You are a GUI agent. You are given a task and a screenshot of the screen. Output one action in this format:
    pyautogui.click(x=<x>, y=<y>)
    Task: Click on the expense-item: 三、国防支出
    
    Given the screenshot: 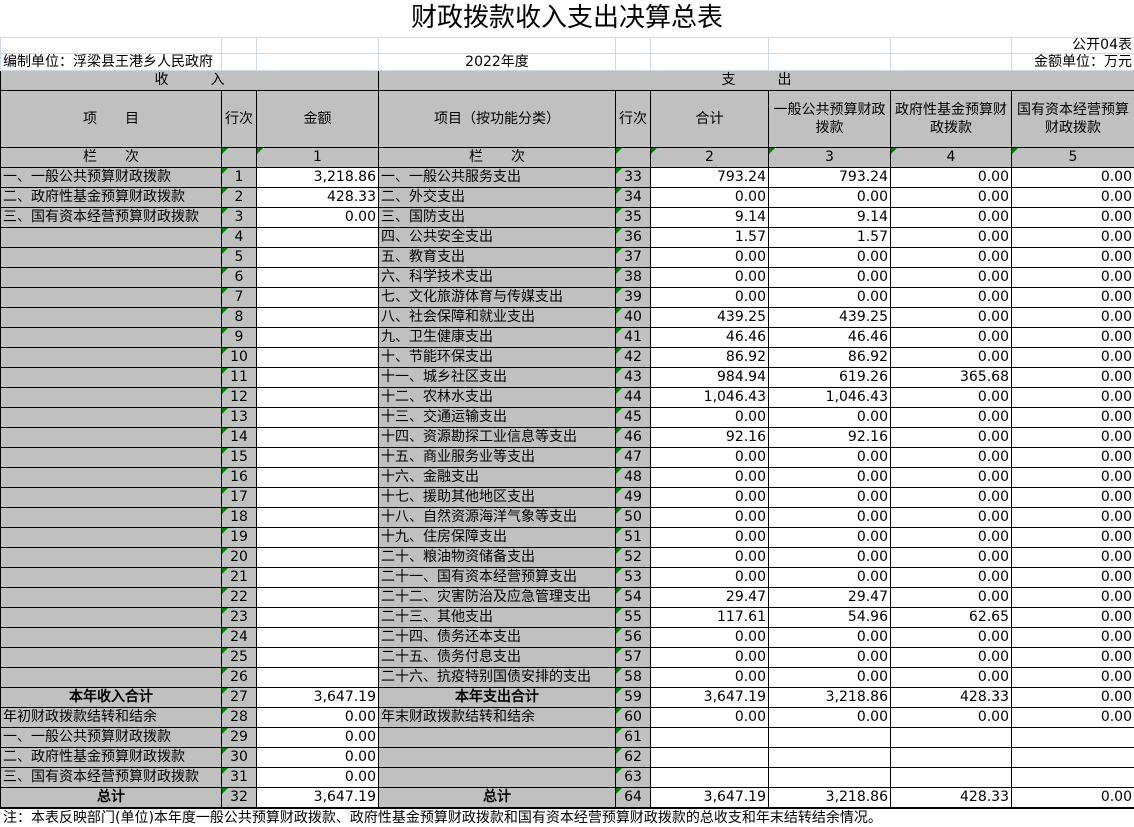 What is the action you would take?
    pyautogui.click(x=497, y=218)
    